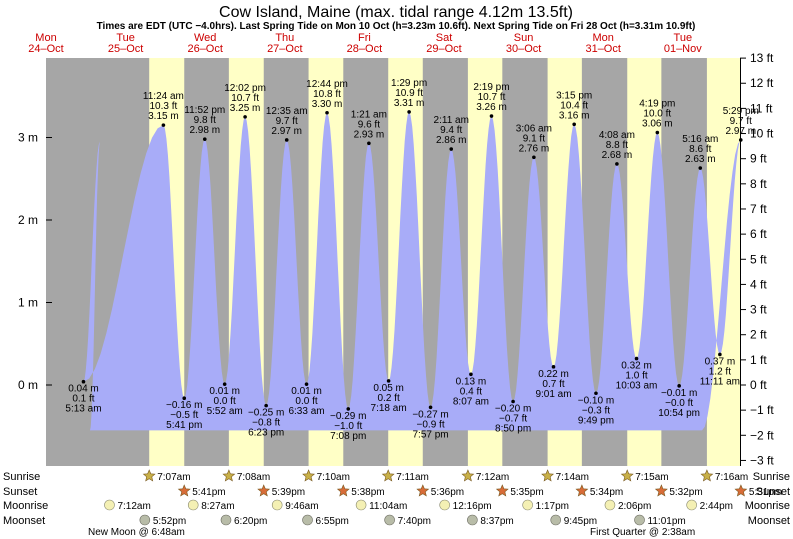 The height and width of the screenshot is (539, 793). What do you see at coordinates (526, 492) in the screenshot?
I see `sunset-time: 5:35pm` at bounding box center [526, 492].